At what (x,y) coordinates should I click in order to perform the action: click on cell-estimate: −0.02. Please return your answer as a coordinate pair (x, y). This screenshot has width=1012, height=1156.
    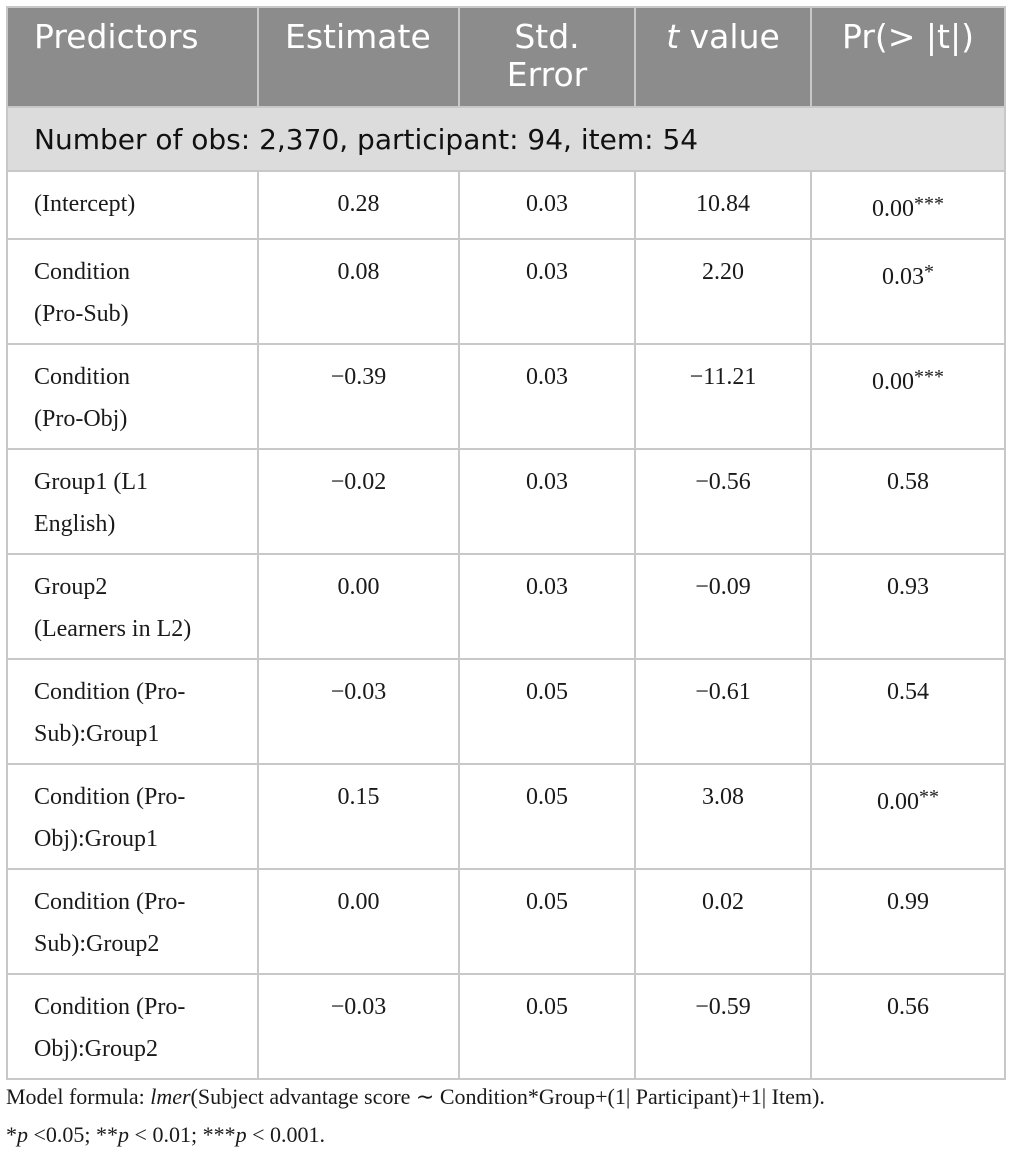
    Looking at the image, I should click on (358, 501).